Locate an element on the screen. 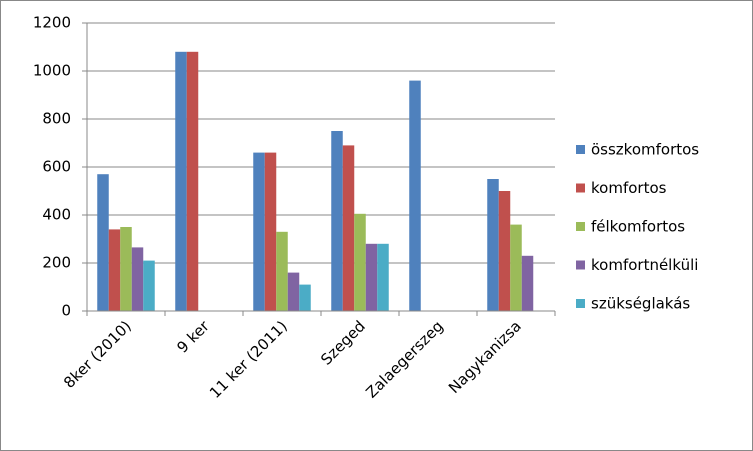 The width and height of the screenshot is (753, 451). y-tick-label: 200 is located at coordinates (56, 263).